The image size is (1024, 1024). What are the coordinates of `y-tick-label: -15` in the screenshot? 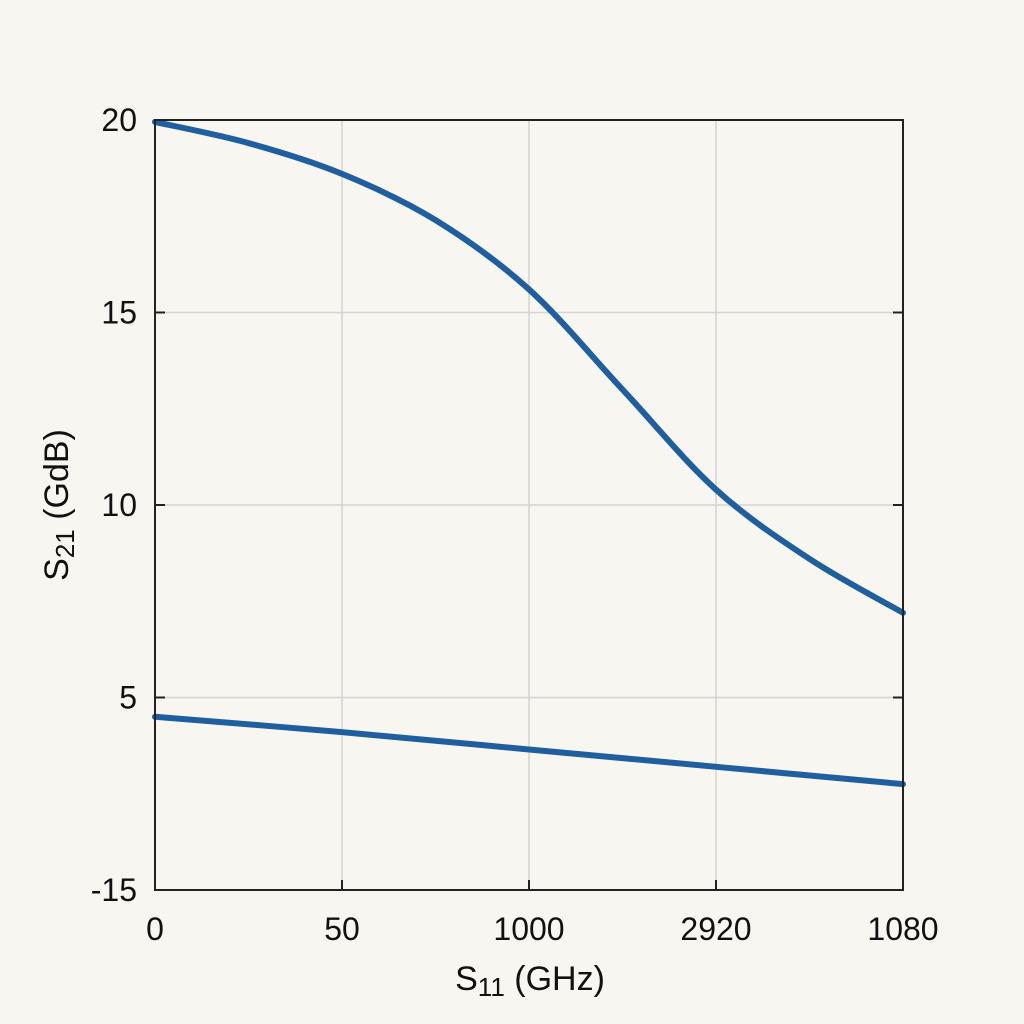 It's located at (114, 890).